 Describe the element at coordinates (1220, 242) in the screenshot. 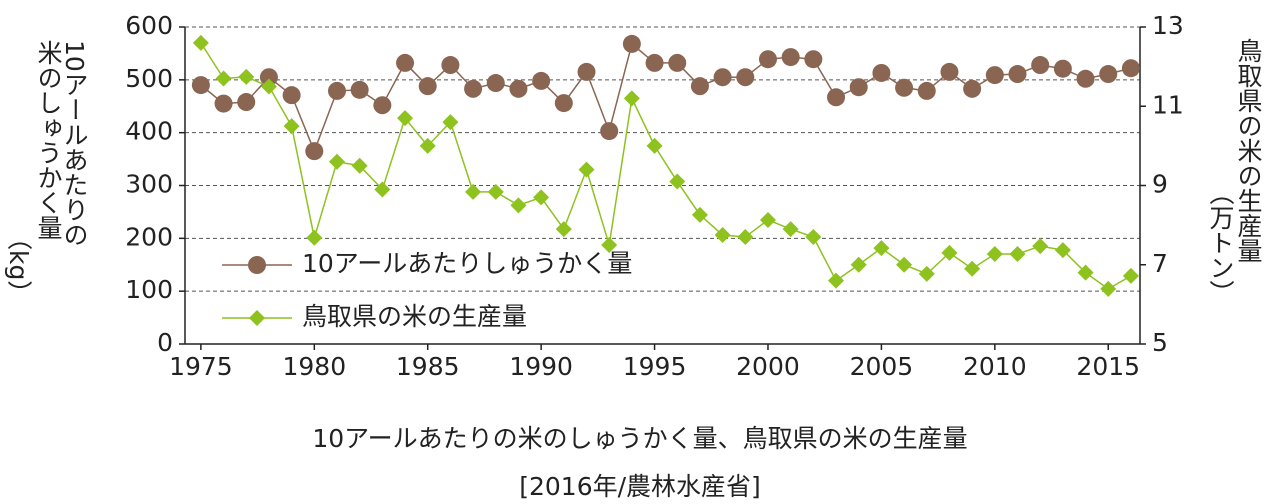

I see `y2-label: （万トン）` at that location.